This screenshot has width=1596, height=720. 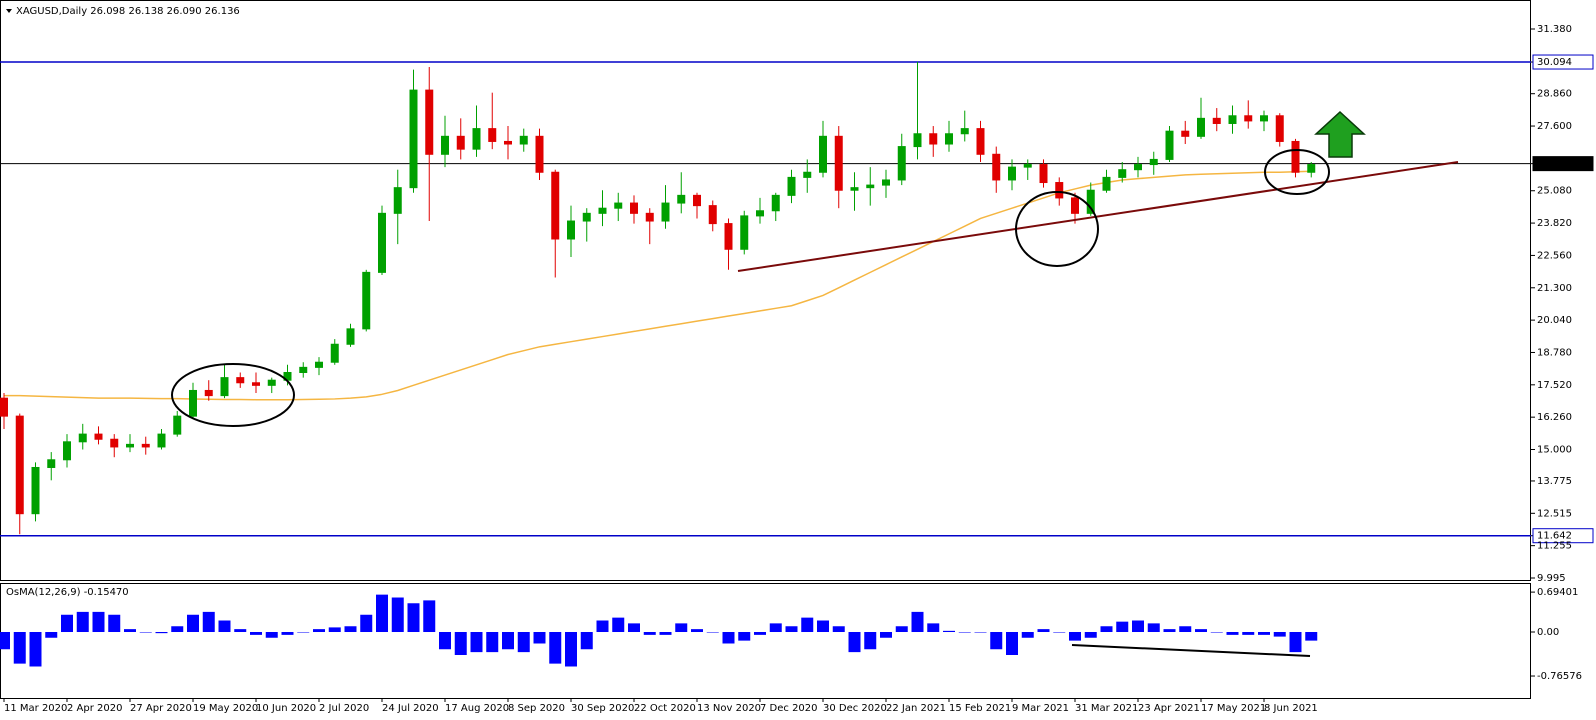 I want to click on x-tick-label: 30 Dec 2020, so click(x=855, y=708).